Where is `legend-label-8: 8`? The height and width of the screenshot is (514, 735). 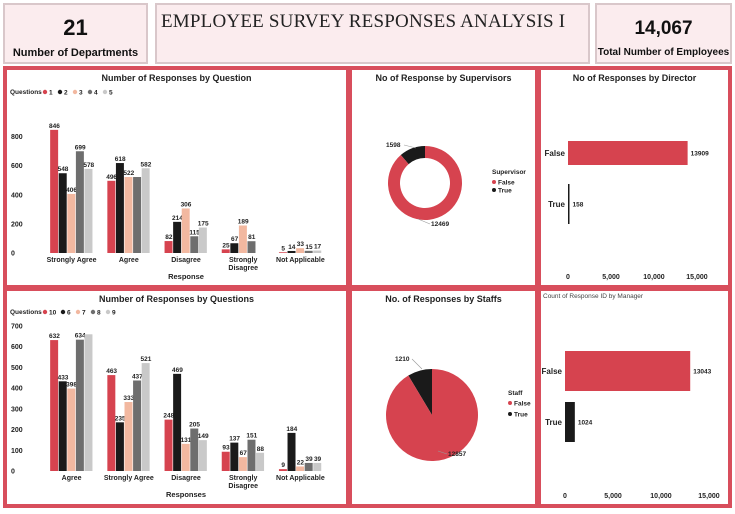 legend-label-8: 8 is located at coordinates (99, 312).